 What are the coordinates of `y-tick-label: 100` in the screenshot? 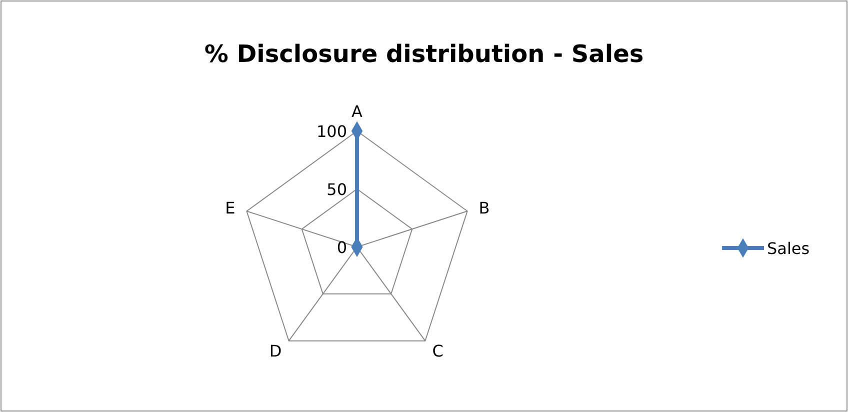 It's located at (331, 131).